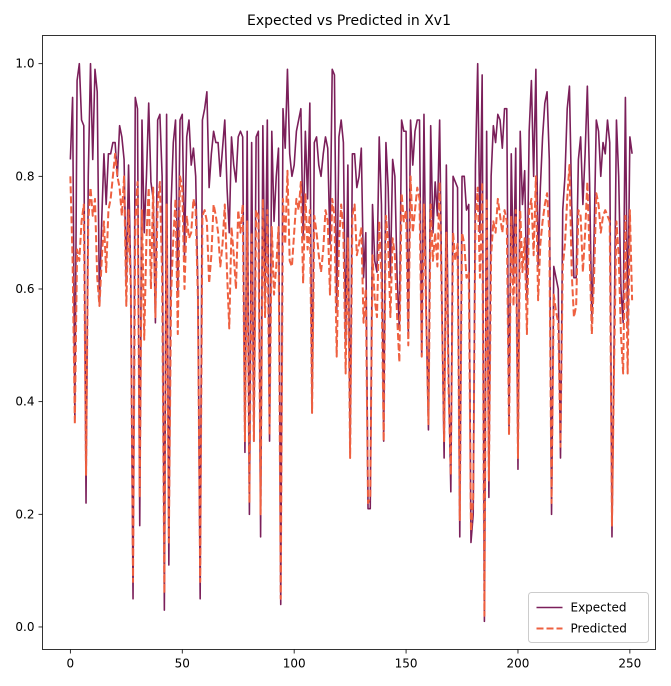 The image size is (671, 686). Describe the element at coordinates (182, 664) in the screenshot. I see `x-tick-label: 50` at that location.